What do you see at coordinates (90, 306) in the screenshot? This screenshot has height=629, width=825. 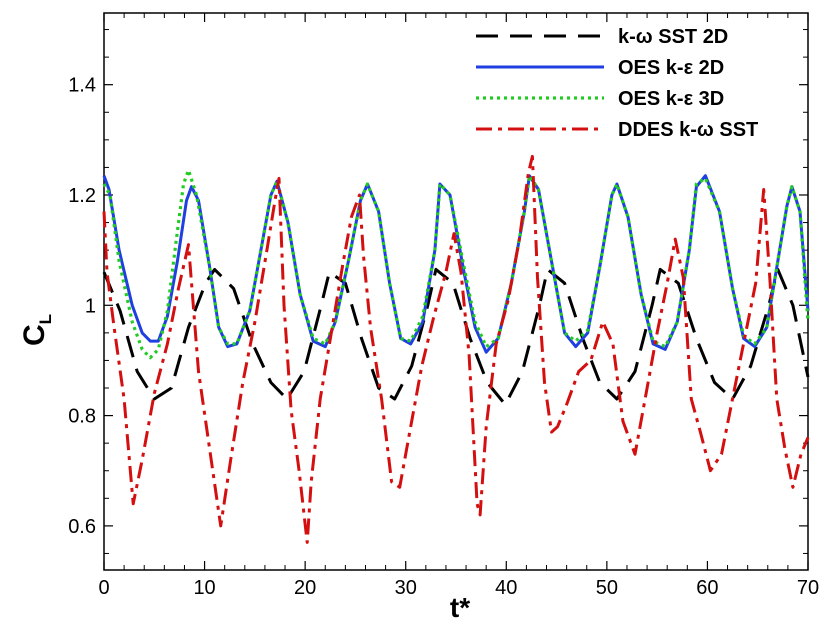 I see `y-tick-label: 1` at bounding box center [90, 306].